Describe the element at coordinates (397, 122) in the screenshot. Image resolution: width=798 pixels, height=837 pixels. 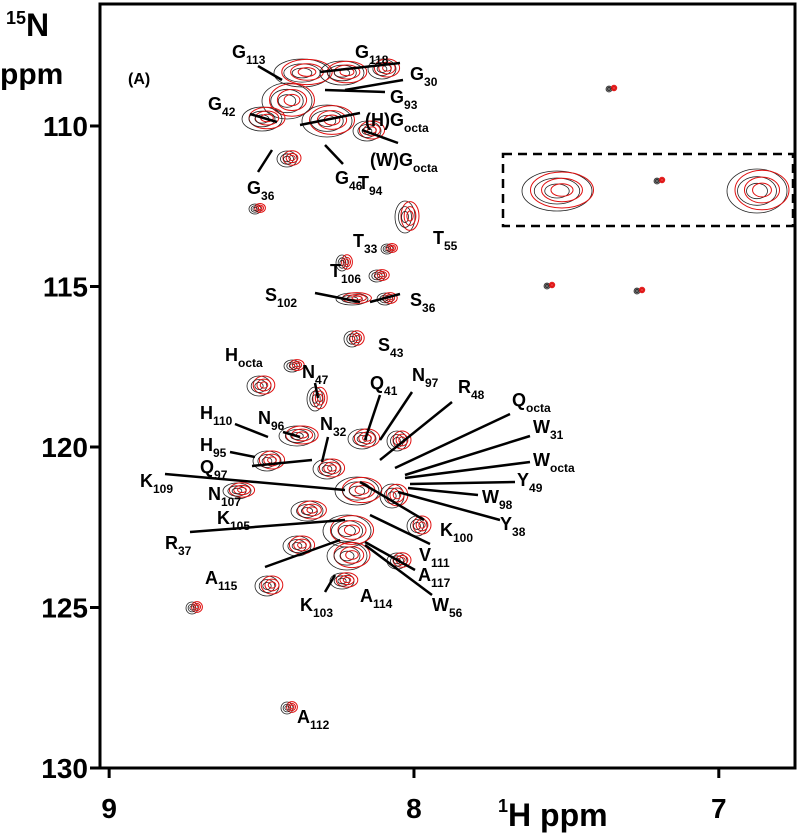
I see `peak-label: (H)Gocta` at that location.